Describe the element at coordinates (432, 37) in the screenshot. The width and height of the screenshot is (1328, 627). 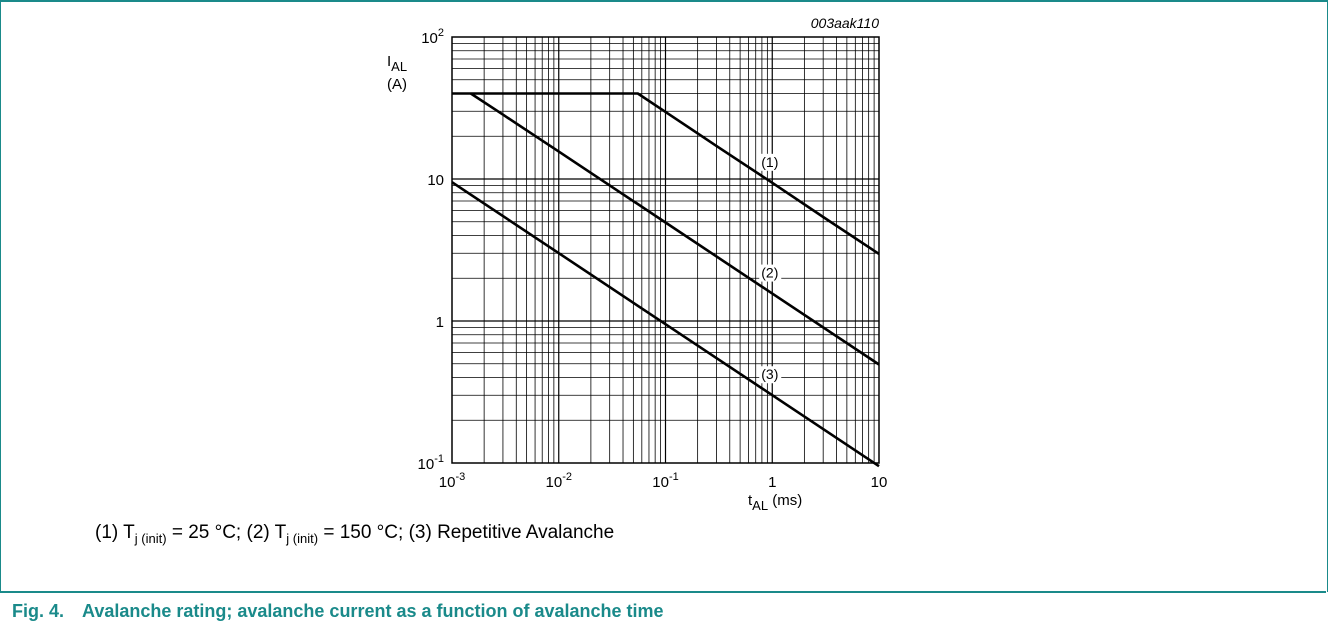
I see `y-tick-label: 10²` at that location.